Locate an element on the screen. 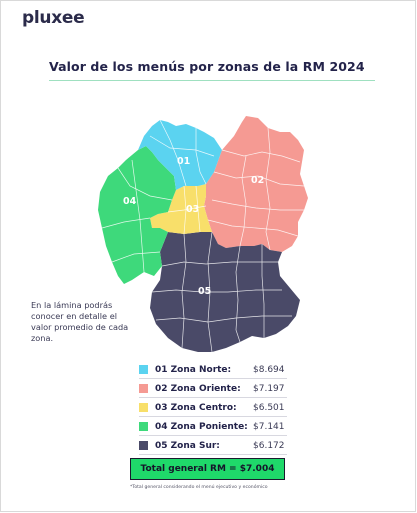 Image resolution: width=417 pixels, height=513 pixels. legend-item: 04 Zona Poniente: $7.141 is located at coordinates (214, 426).